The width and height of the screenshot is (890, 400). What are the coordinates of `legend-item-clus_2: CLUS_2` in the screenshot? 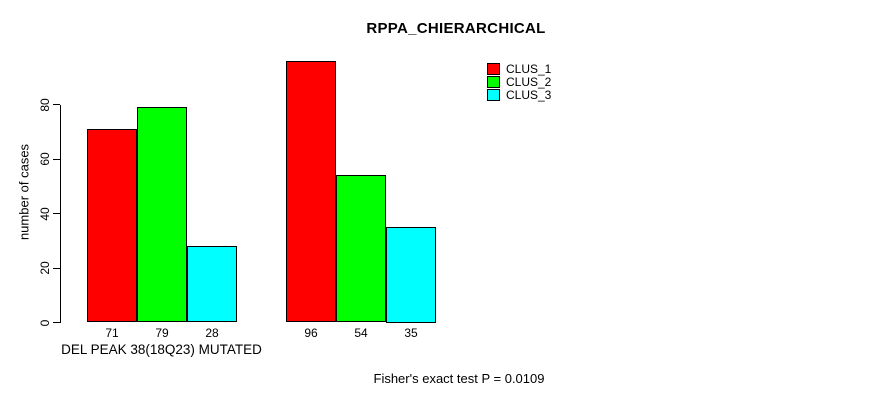 It's located at (519, 81).